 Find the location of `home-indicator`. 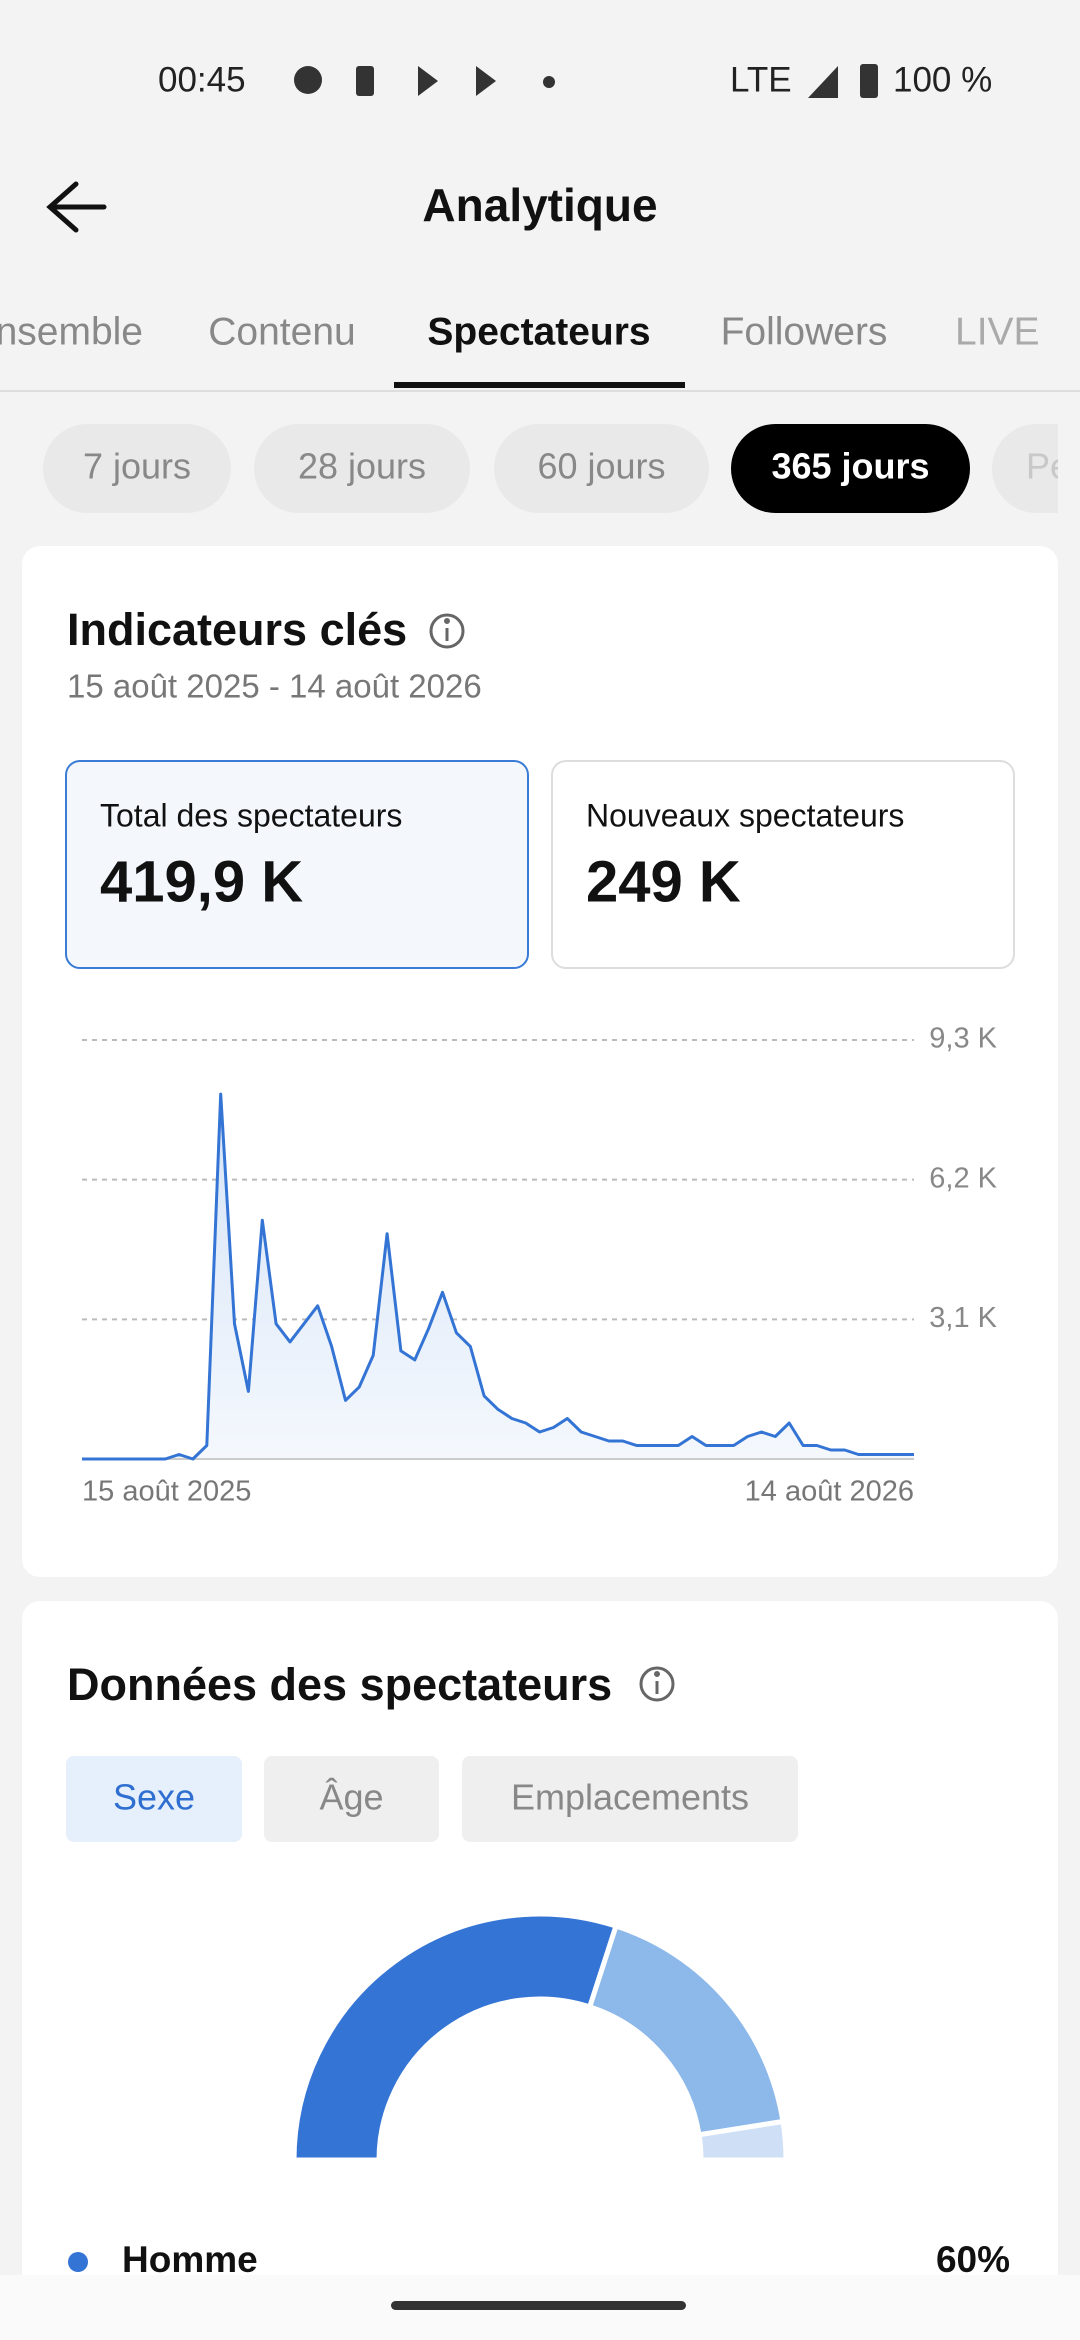

home-indicator is located at coordinates (538, 2305).